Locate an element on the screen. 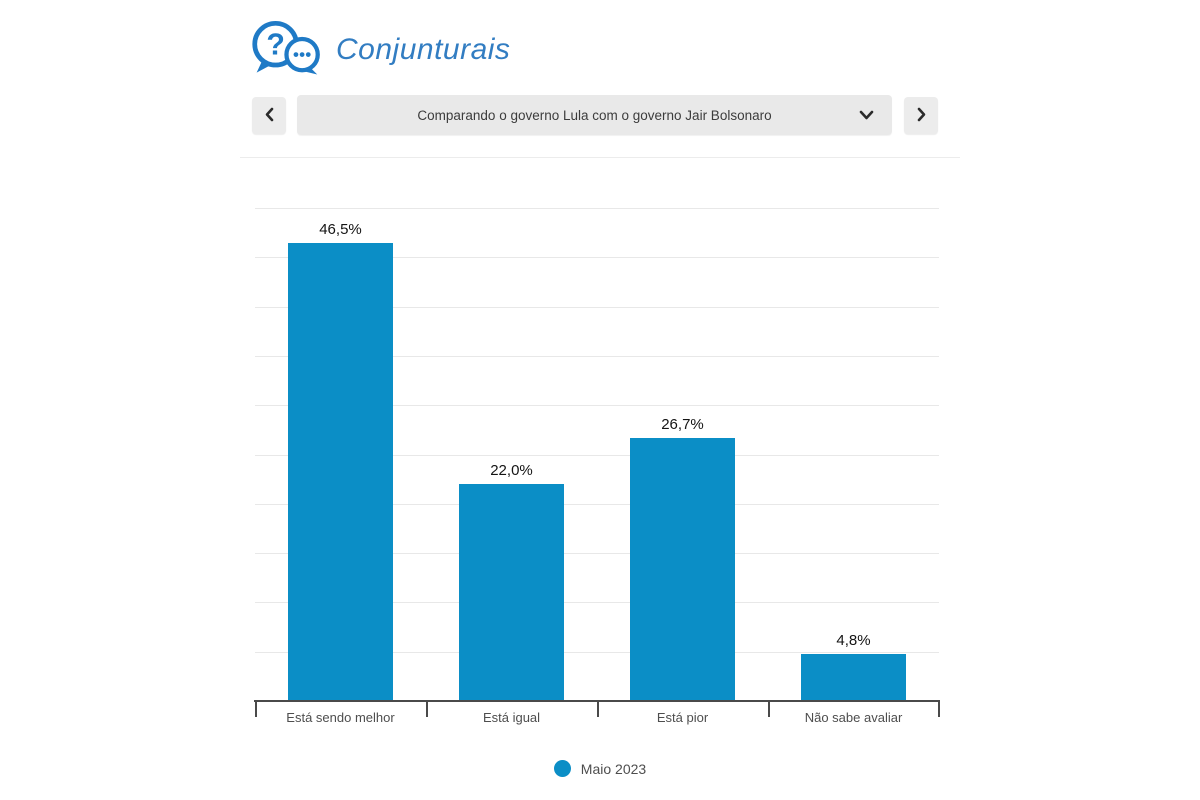 Image resolution: width=1200 pixels, height=800 pixels. brand-name: Conjunturais is located at coordinates (423, 49).